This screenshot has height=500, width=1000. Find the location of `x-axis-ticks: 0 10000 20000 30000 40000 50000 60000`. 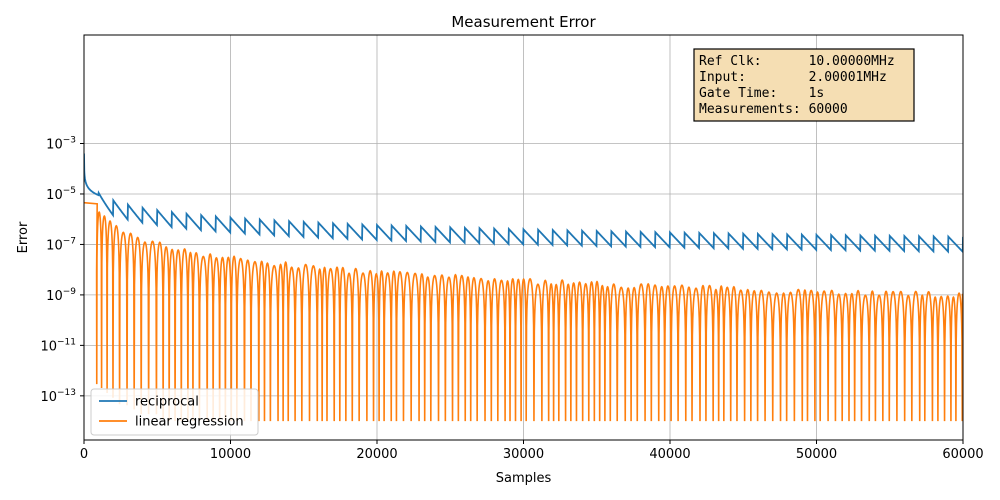

x-axis-ticks: 0 10000 20000 30000 40000 50000 60000 is located at coordinates (532, 451).